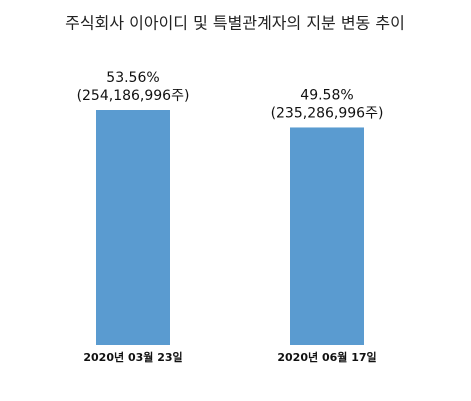 This screenshot has width=471, height=401. What do you see at coordinates (326, 357) in the screenshot?
I see `x-tick-label: 2020년 06월 17일` at bounding box center [326, 357].